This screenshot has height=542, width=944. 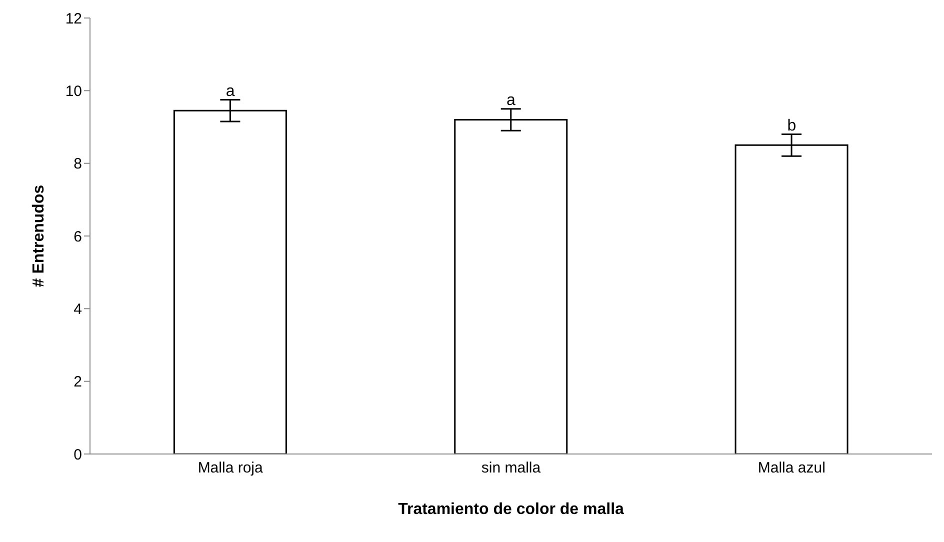 I want to click on x-tick-label: sin malla, so click(x=511, y=468).